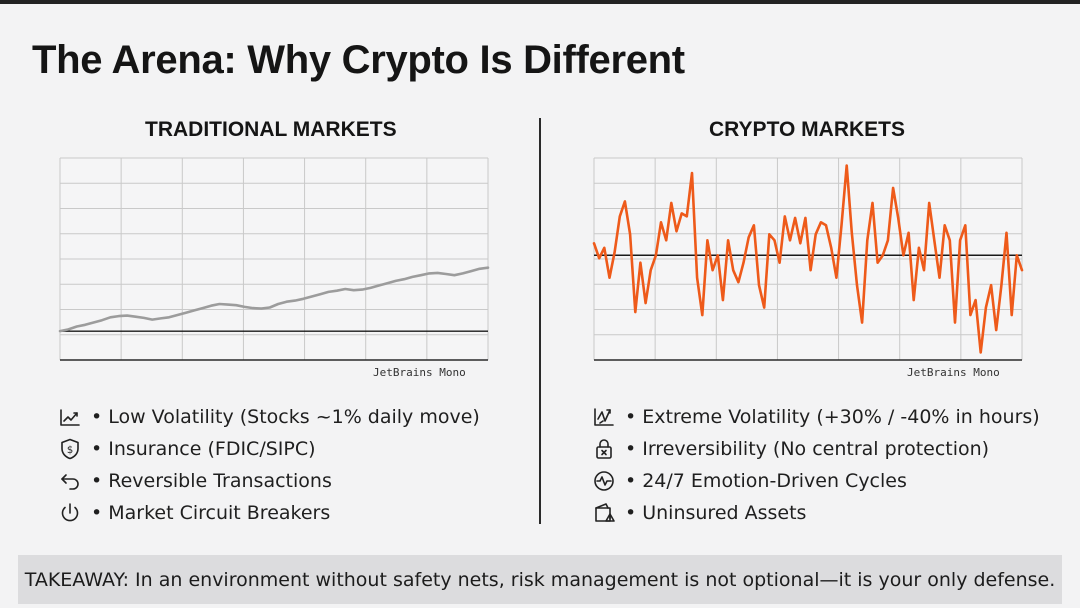  What do you see at coordinates (70, 481) in the screenshot?
I see `undo-arrow-icon` at bounding box center [70, 481].